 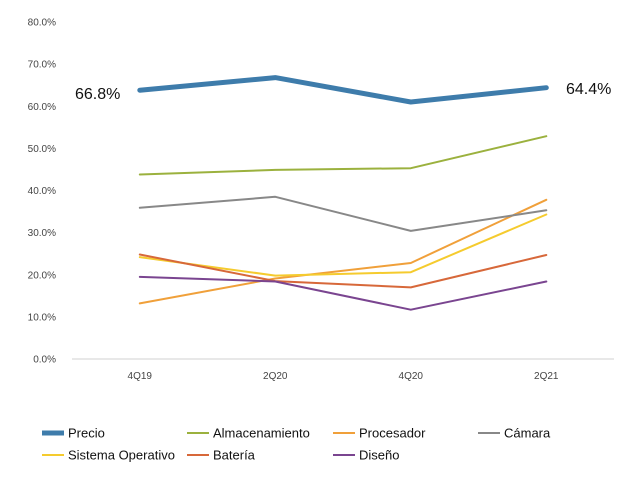 I want to click on legend-item-sistema-operativo: Sistema Operativo, so click(x=108, y=455).